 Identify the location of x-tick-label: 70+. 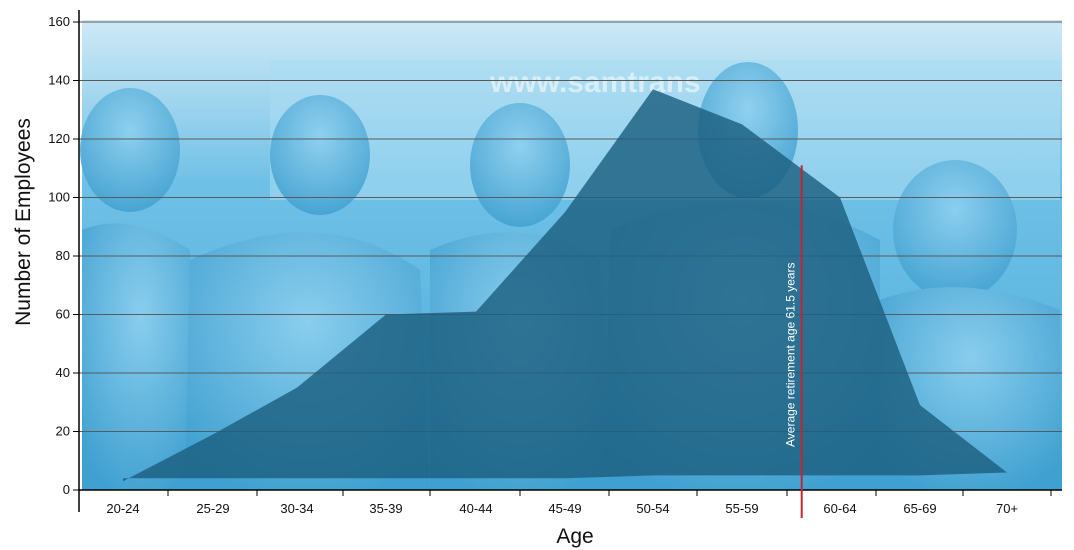
(1007, 508).